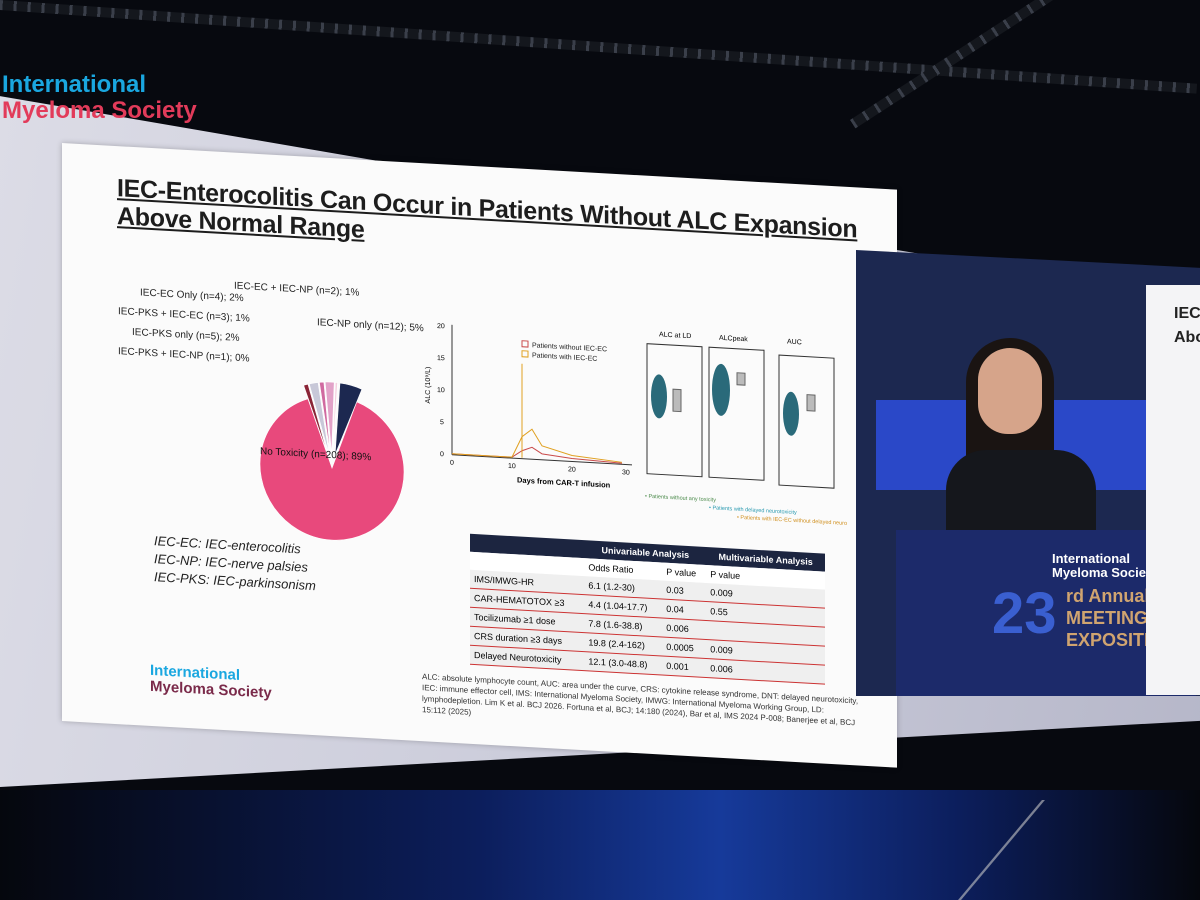 The height and width of the screenshot is (900, 1200). What do you see at coordinates (1010, 391) in the screenshot?
I see `speaker-face` at bounding box center [1010, 391].